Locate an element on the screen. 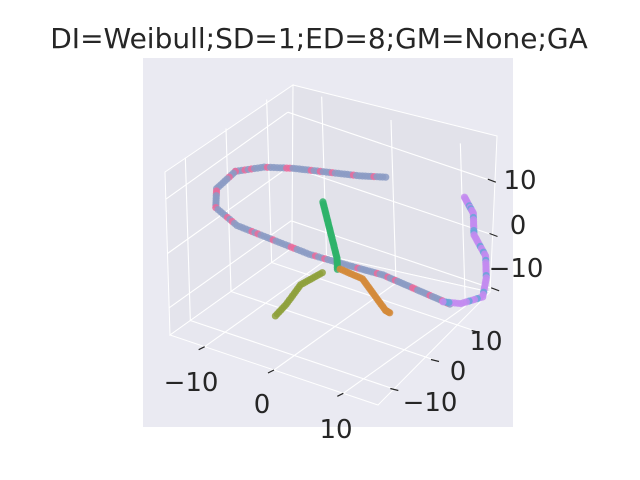 The image size is (640, 480). z-tick-label-2: 0 is located at coordinates (518, 226).